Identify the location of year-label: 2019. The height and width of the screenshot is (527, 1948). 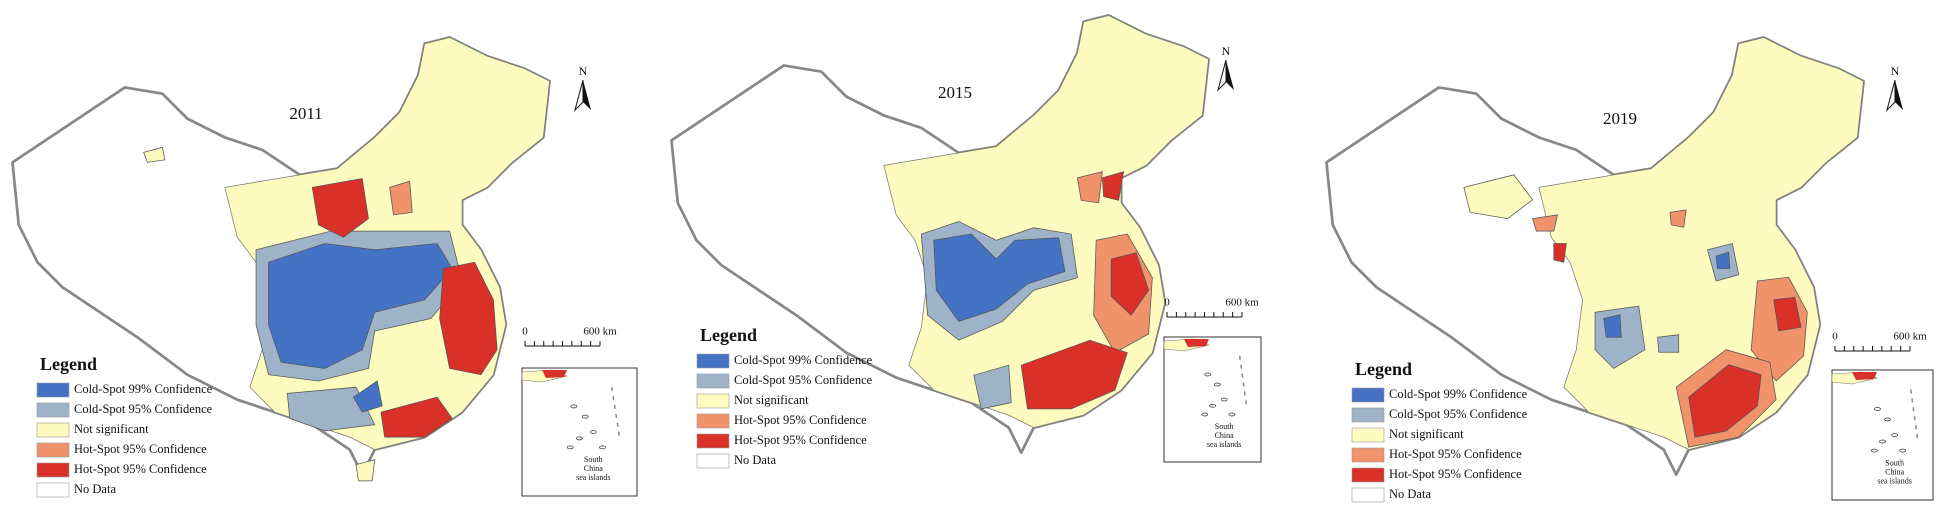
(1620, 118).